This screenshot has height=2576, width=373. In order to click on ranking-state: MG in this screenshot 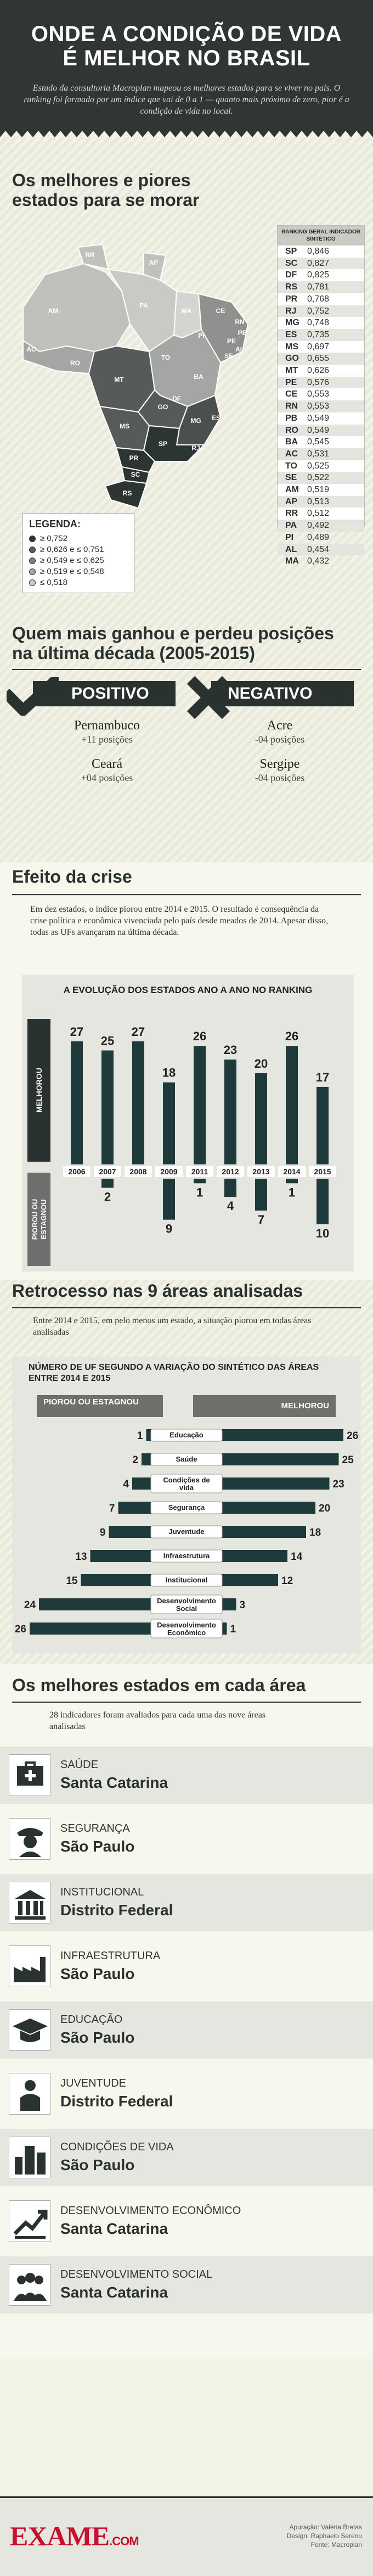, I will do `click(292, 323)`.